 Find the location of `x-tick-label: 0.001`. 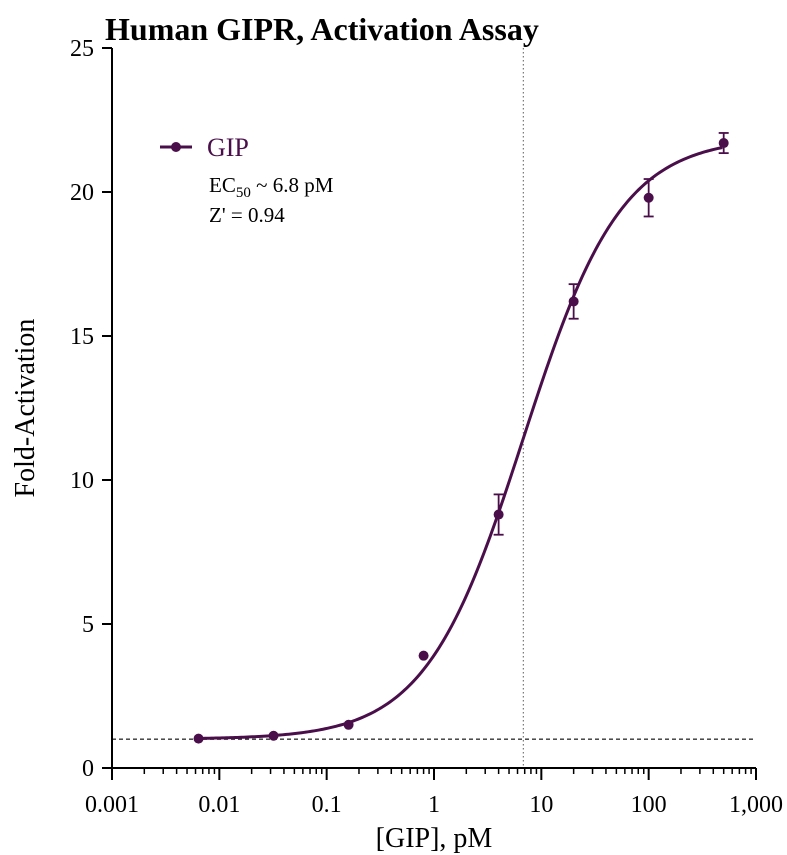

x-tick-label: 0.001 is located at coordinates (112, 805).